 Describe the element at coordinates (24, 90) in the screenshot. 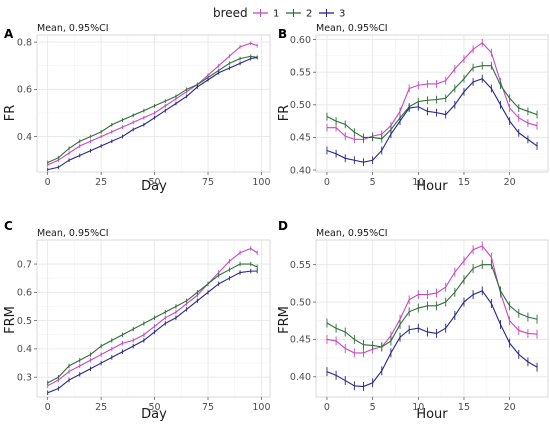

I see `panel-a-y-tick-label: 0.6` at that location.